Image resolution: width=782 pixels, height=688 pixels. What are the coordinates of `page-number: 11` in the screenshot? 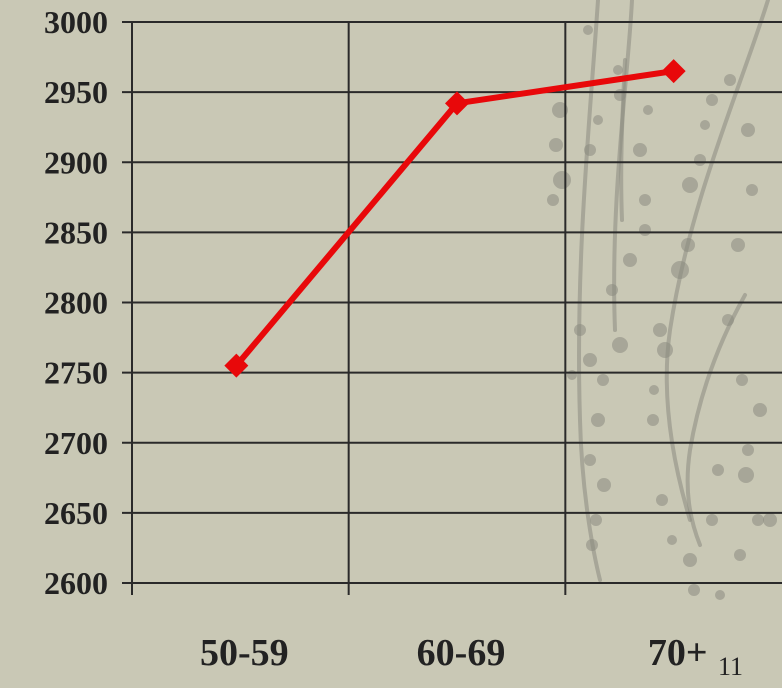 It's located at (731, 666).